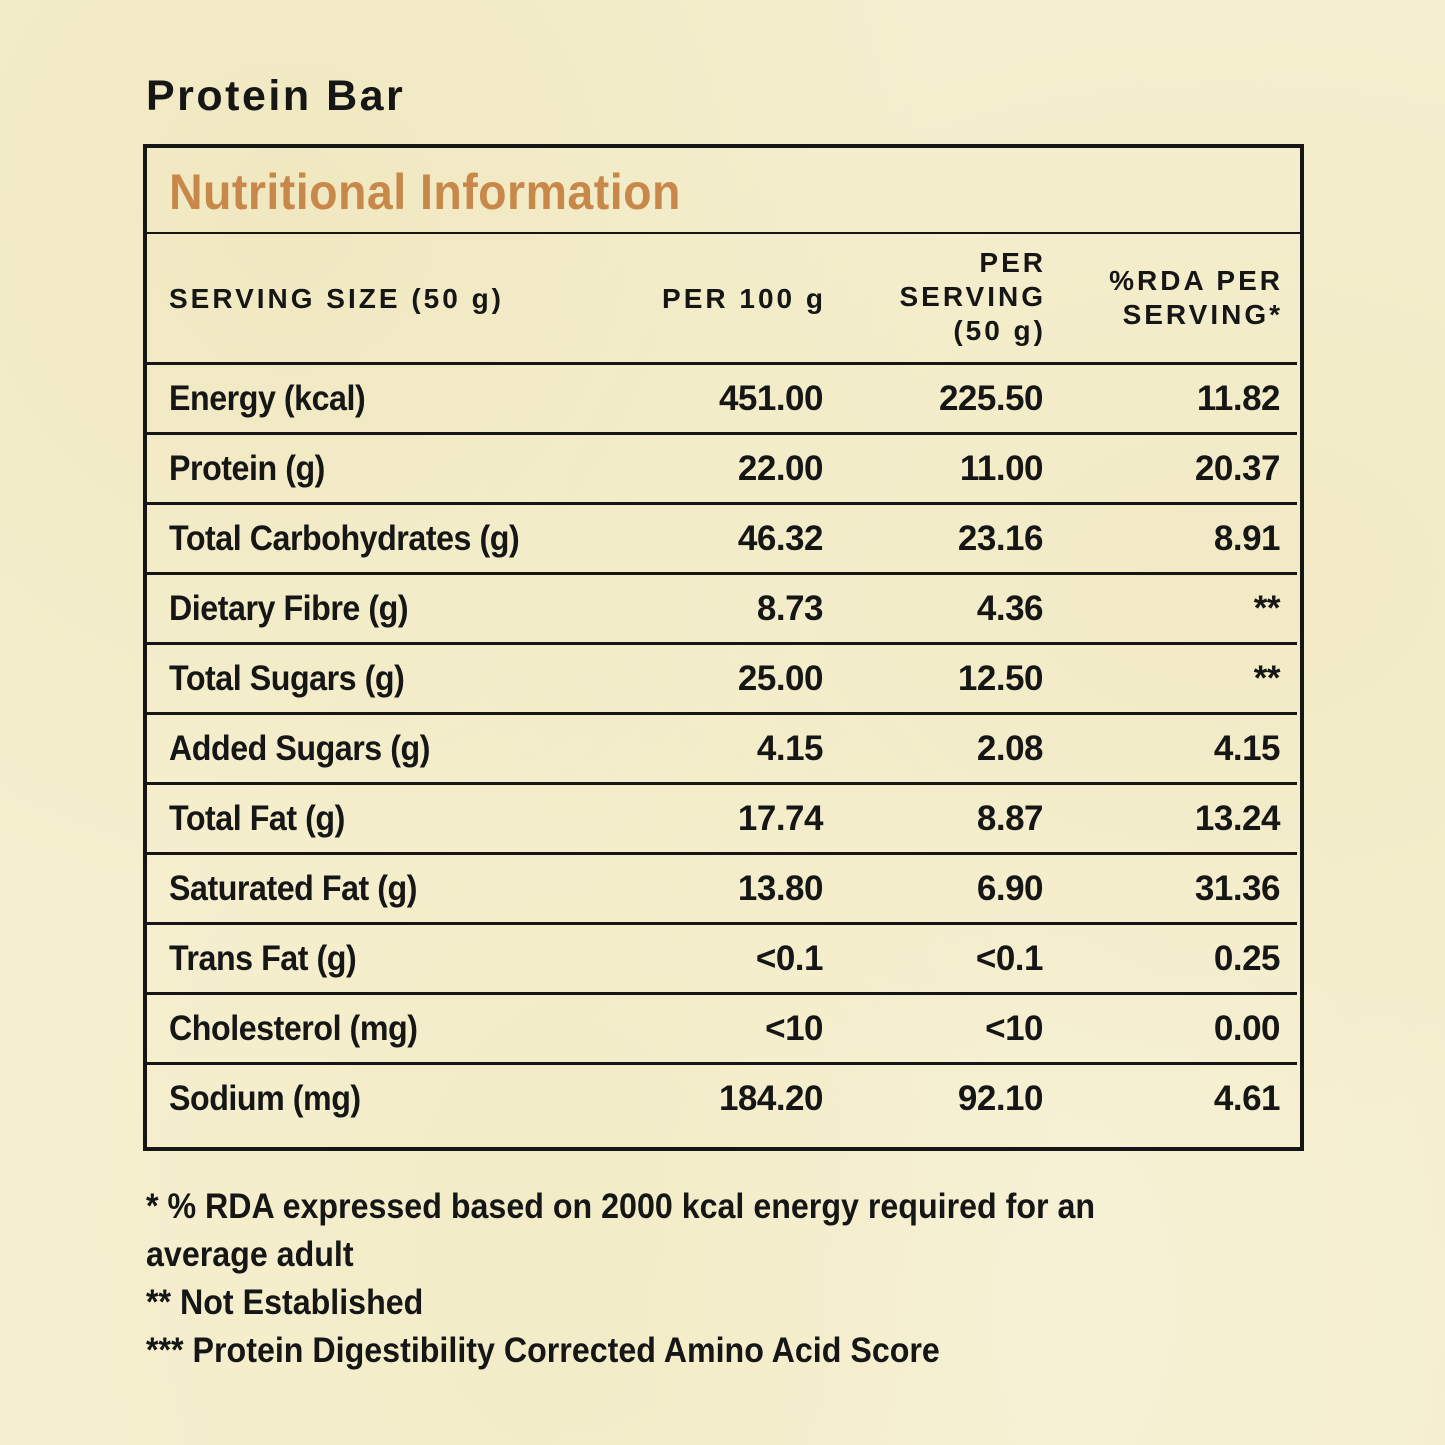 The image size is (1445, 1445). I want to click on value-per-serving: 11.00, so click(1001, 468).